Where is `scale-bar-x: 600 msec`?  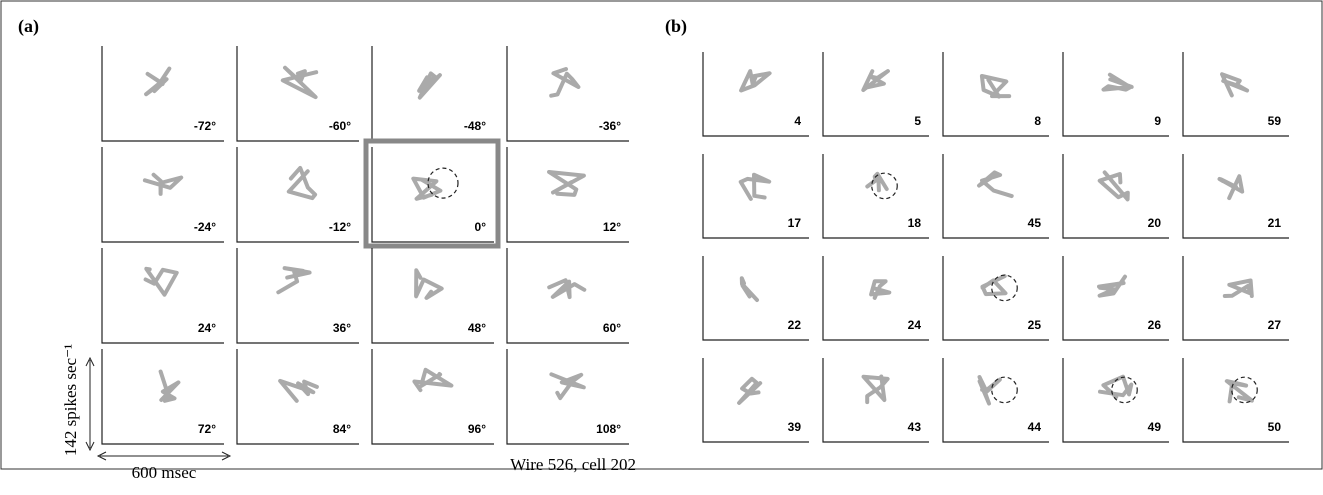
scale-bar-x: 600 msec is located at coordinates (164, 466).